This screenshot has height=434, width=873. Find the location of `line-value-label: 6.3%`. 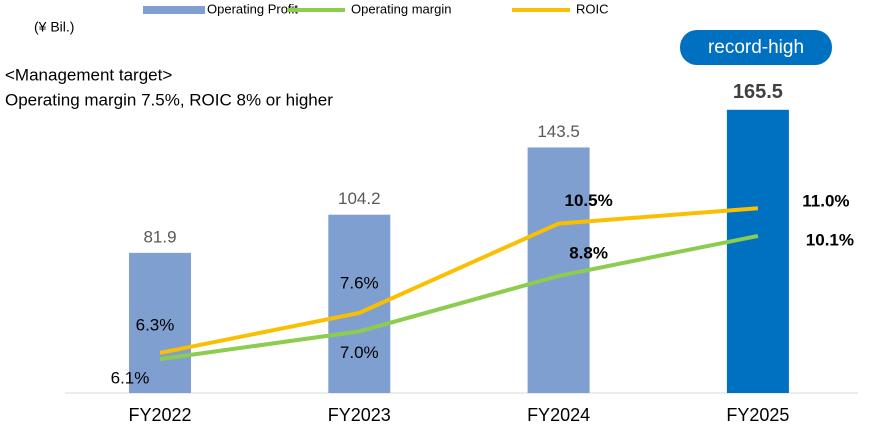

line-value-label: 6.3% is located at coordinates (155, 324).